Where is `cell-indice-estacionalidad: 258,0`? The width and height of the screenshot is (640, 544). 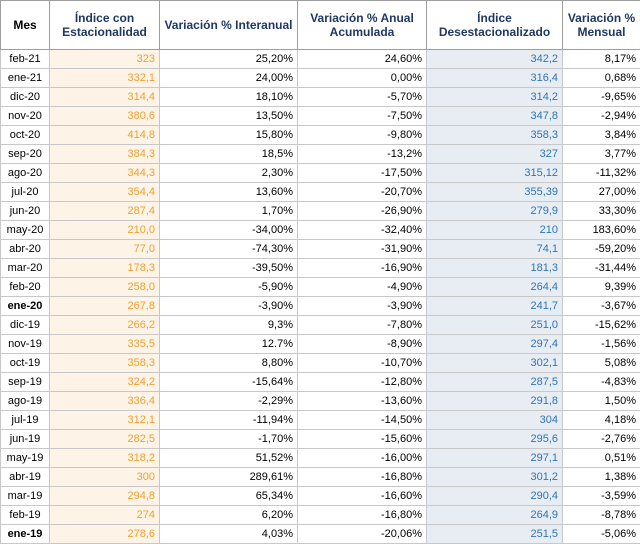
cell-indice-estacionalidad: 258,0 is located at coordinates (105, 287).